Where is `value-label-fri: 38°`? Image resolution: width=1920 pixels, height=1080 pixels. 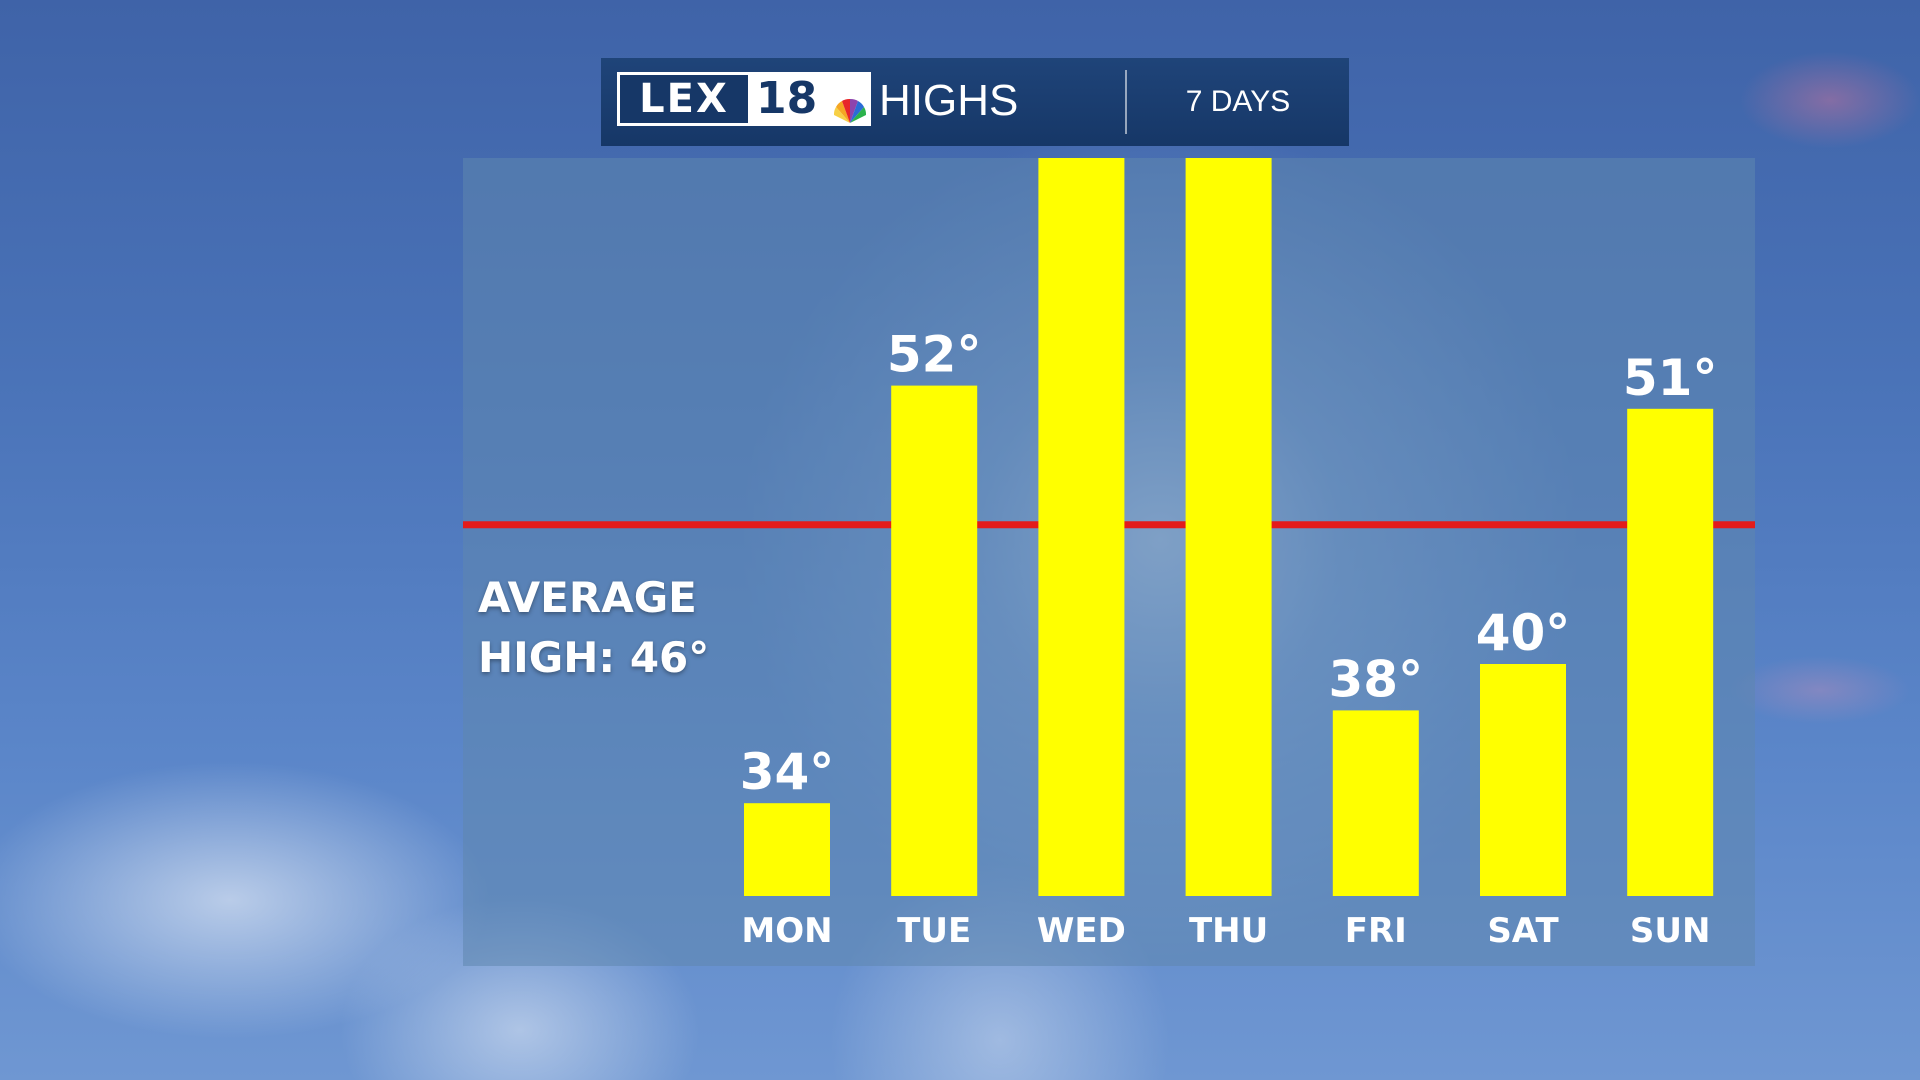
value-label-fri: 38° is located at coordinates (1376, 679).